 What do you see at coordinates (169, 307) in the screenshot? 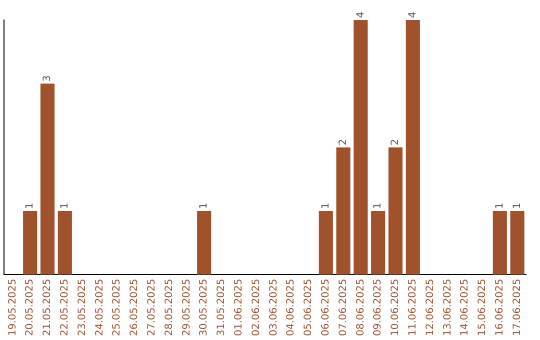
I see `x-tick-label: 28.05.2025` at bounding box center [169, 307].